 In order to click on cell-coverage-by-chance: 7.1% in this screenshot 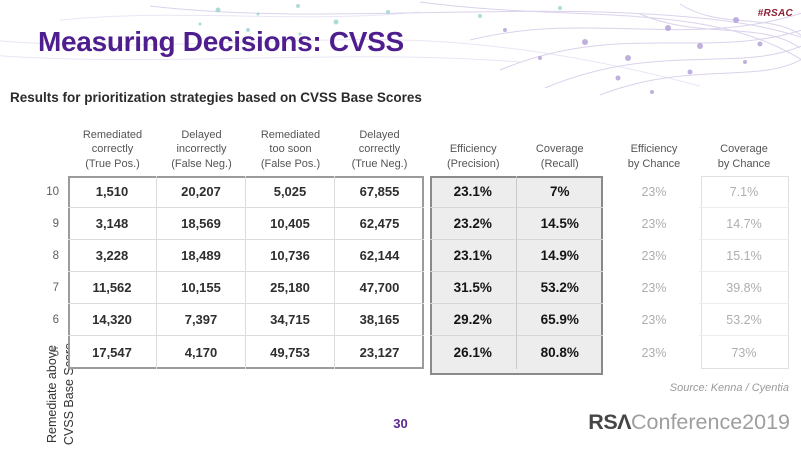, I will do `click(744, 192)`.